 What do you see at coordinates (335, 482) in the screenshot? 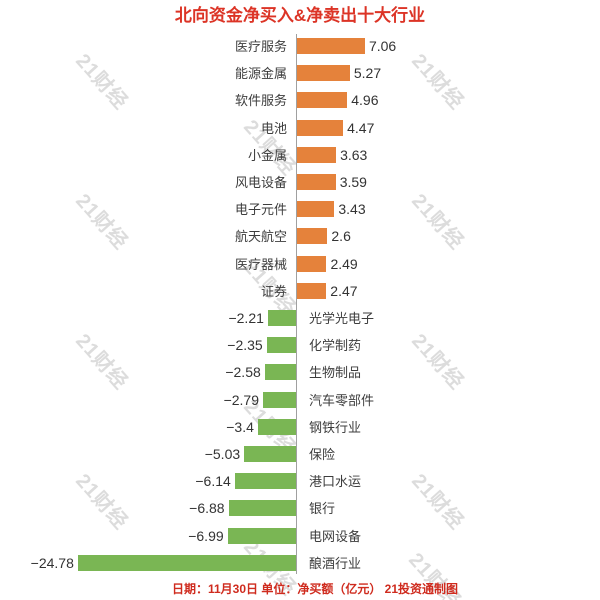
I see `bar-category-label: 港口水运` at bounding box center [335, 482].